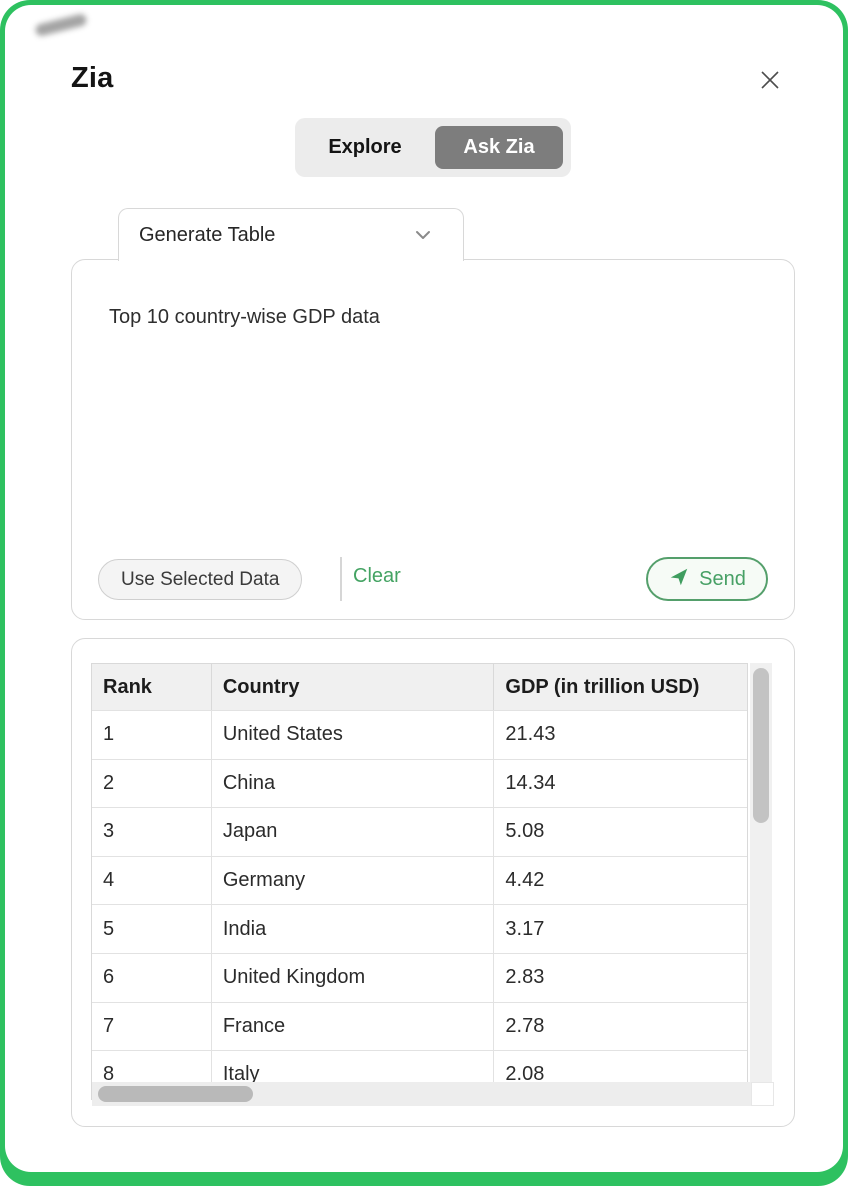 This screenshot has height=1186, width=848. I want to click on close-icon, so click(770, 82).